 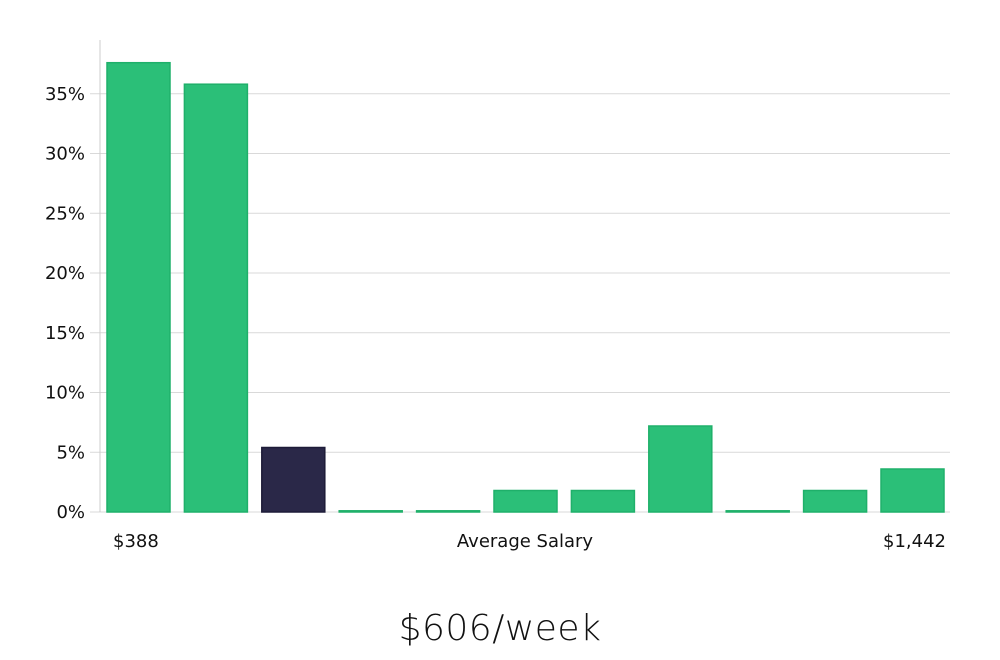 I want to click on y-tick-label: 20%, so click(x=65, y=273).